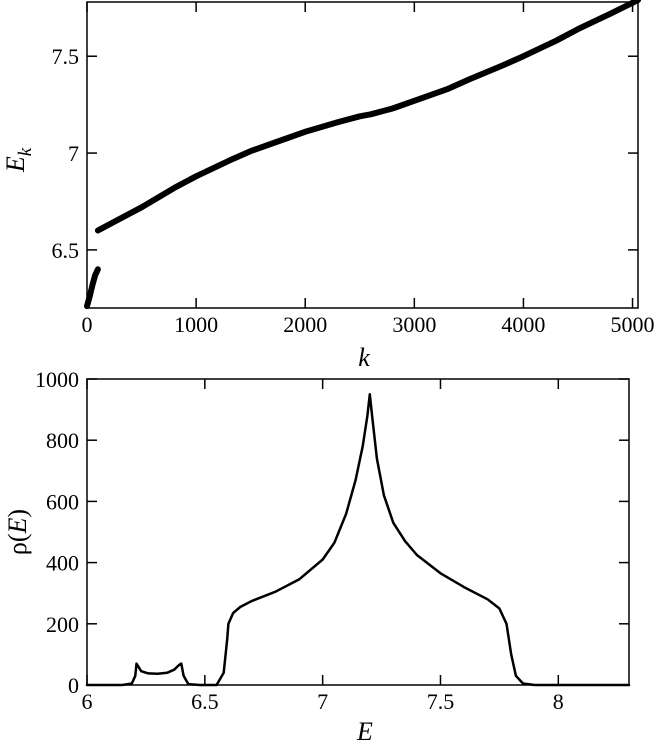 Image resolution: width=664 pixels, height=745 pixels. What do you see at coordinates (62, 501) in the screenshot?
I see `density-y-tick-label: 600` at bounding box center [62, 501].